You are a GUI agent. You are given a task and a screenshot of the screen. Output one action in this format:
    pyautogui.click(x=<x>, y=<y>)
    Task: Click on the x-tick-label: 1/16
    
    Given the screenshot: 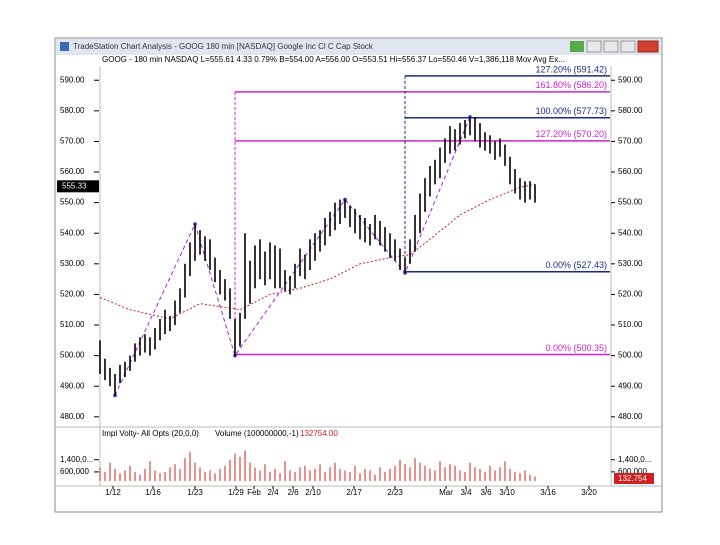 What is the action you would take?
    pyautogui.click(x=153, y=492)
    